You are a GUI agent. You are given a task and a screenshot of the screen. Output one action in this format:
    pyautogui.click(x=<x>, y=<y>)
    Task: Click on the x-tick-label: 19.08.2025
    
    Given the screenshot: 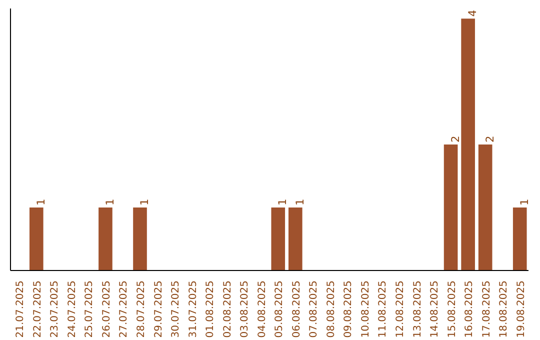 What is the action you would take?
    pyautogui.click(x=521, y=309)
    